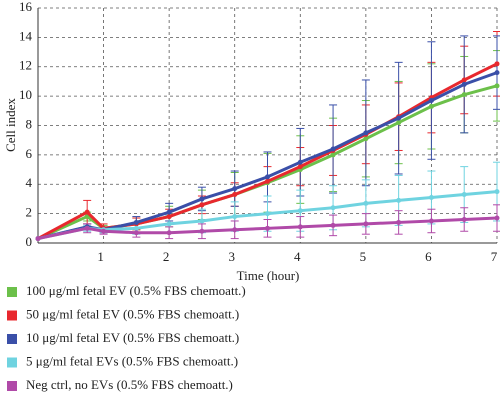 This screenshot has height=408, width=500. What do you see at coordinates (100, 256) in the screenshot?
I see `x-tick-label: 1` at bounding box center [100, 256].